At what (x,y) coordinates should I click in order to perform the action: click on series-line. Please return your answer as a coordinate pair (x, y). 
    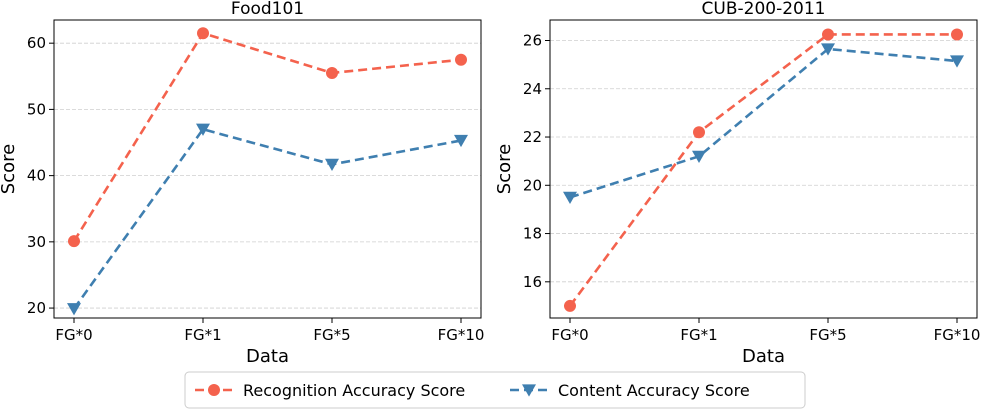
    Looking at the image, I should click on (763, 123).